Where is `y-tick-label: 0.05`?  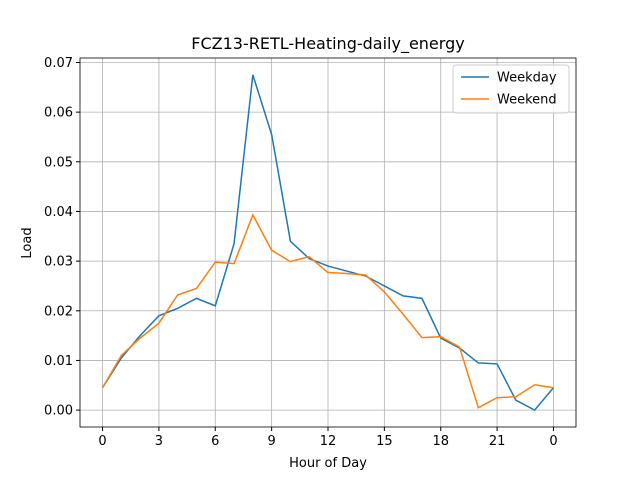 y-tick-label: 0.05 is located at coordinates (58, 162).